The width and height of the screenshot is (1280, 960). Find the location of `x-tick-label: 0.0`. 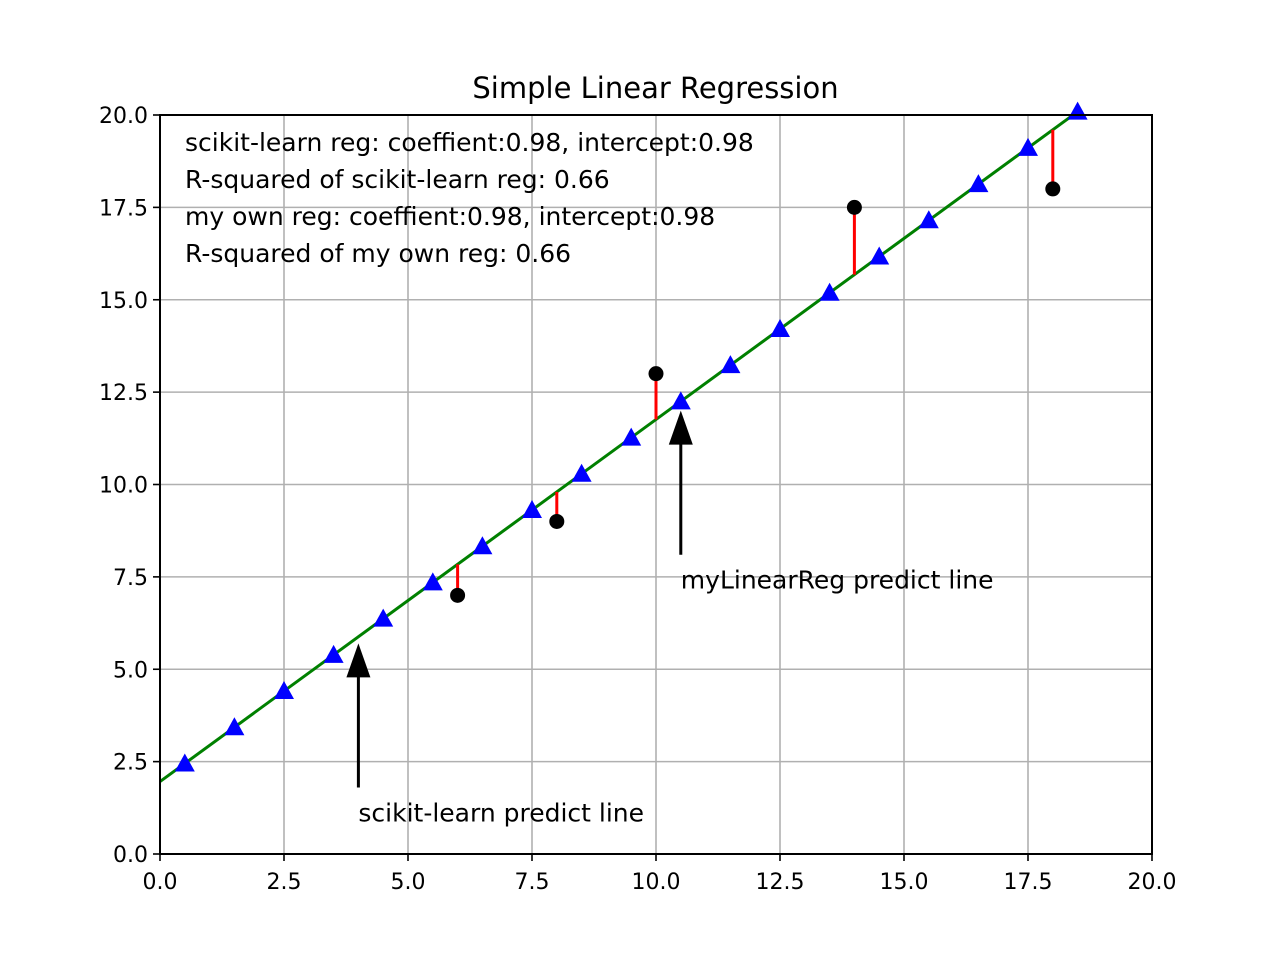

x-tick-label: 0.0 is located at coordinates (160, 882).